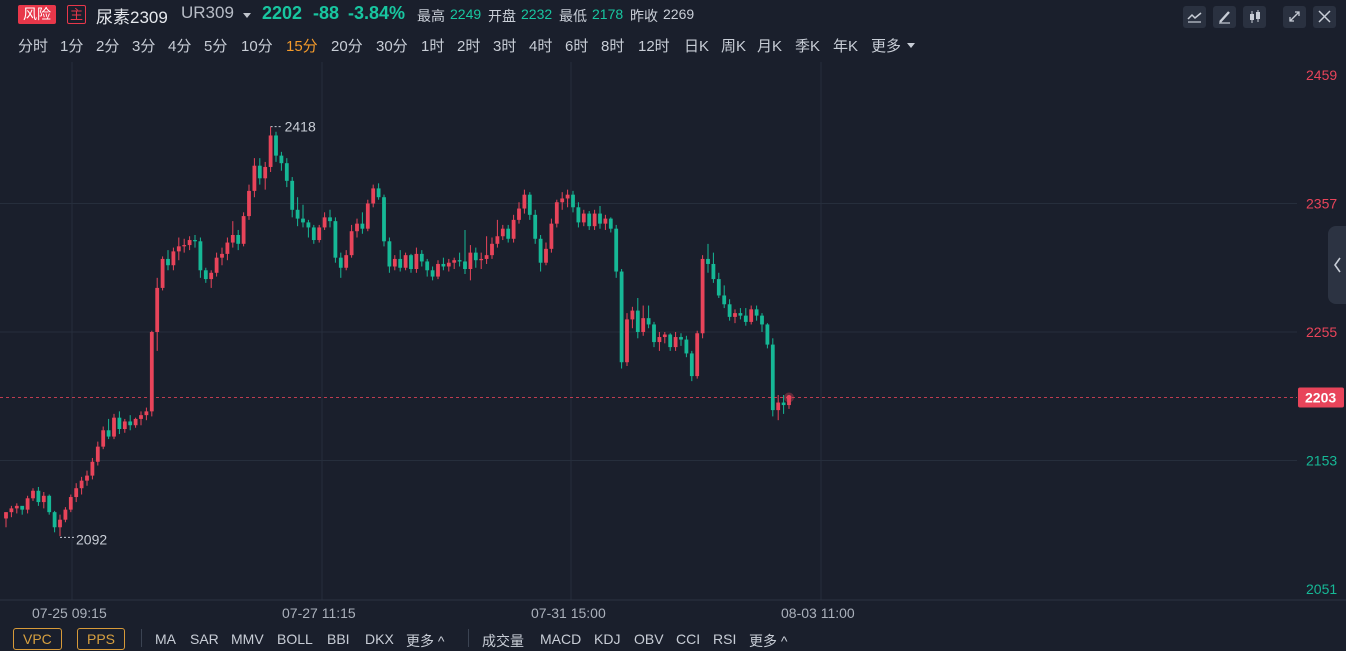  Describe the element at coordinates (338, 639) in the screenshot. I see `main-indicator-4: BBI` at that location.